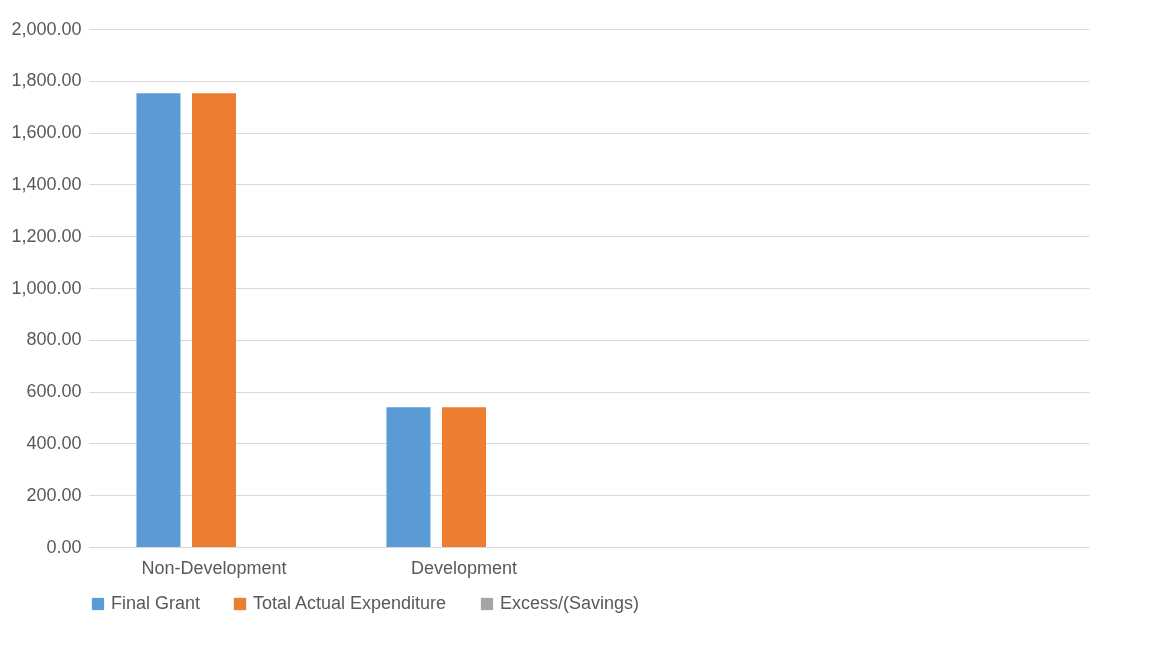 The image size is (1150, 671). I want to click on legend-label: Final Grant, so click(156, 603).